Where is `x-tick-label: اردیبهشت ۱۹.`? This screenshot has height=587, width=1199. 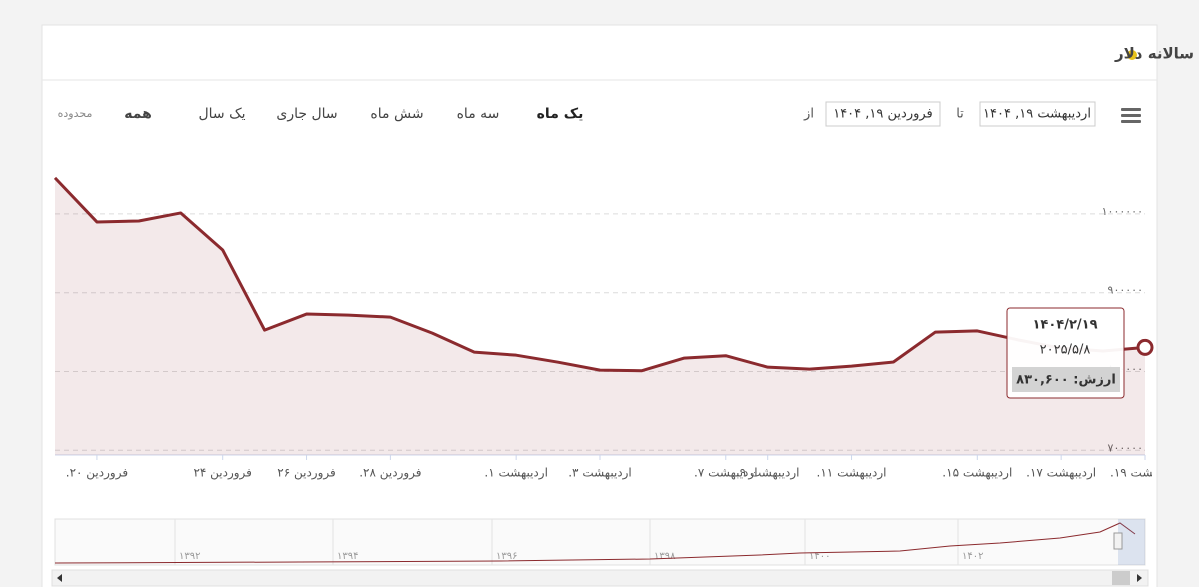 x-tick-label: اردیبهشت ۱۹. is located at coordinates (1145, 473).